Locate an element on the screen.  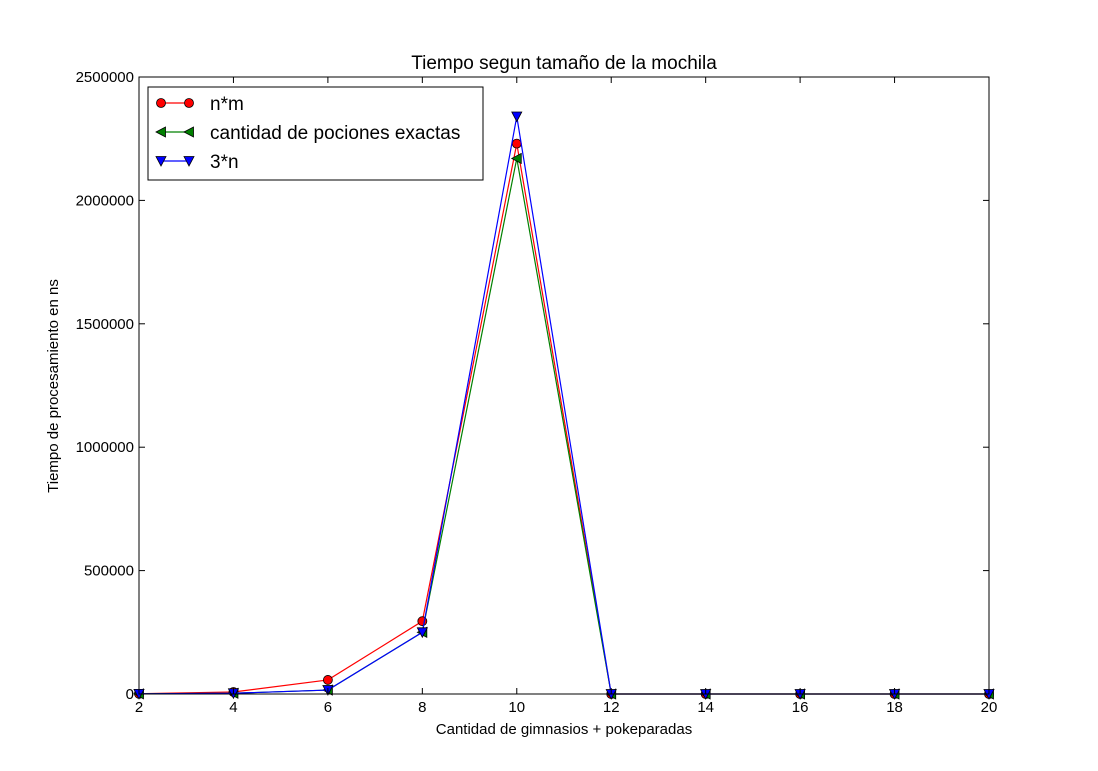
x-tick-label: 4 is located at coordinates (233, 707).